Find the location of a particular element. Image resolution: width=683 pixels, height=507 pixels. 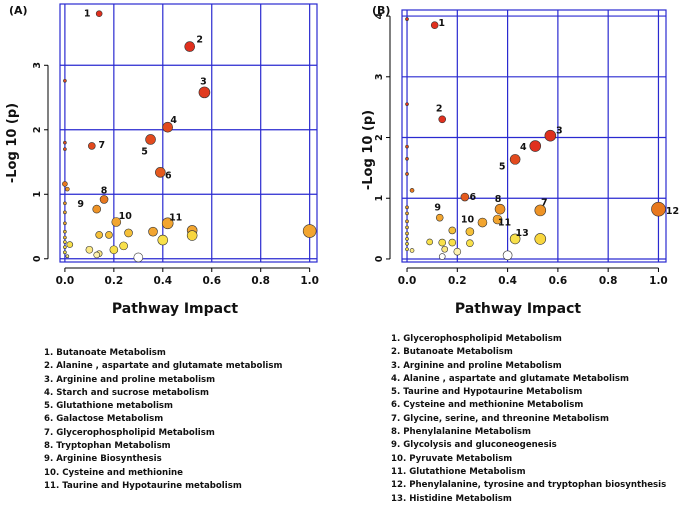

point-label-b-5: 5 is located at coordinates (502, 166).